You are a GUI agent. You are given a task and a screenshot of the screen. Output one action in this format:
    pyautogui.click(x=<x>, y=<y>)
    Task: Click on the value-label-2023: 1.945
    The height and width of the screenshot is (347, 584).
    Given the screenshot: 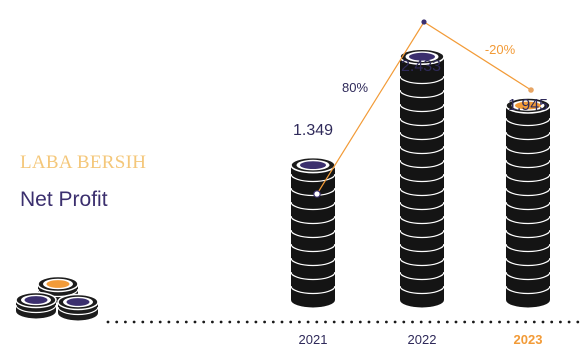 What is the action you would take?
    pyautogui.click(x=528, y=105)
    